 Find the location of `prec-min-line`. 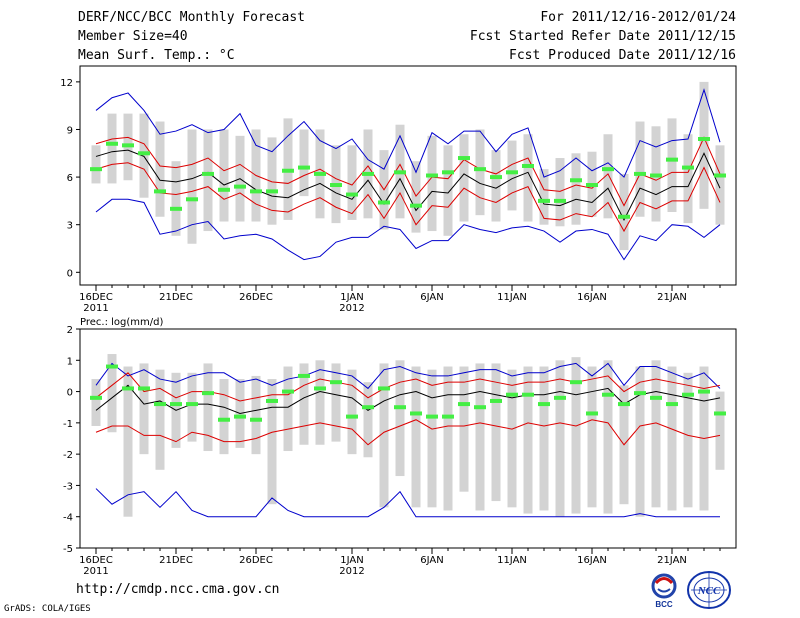

prec-min-line is located at coordinates (407, 503).